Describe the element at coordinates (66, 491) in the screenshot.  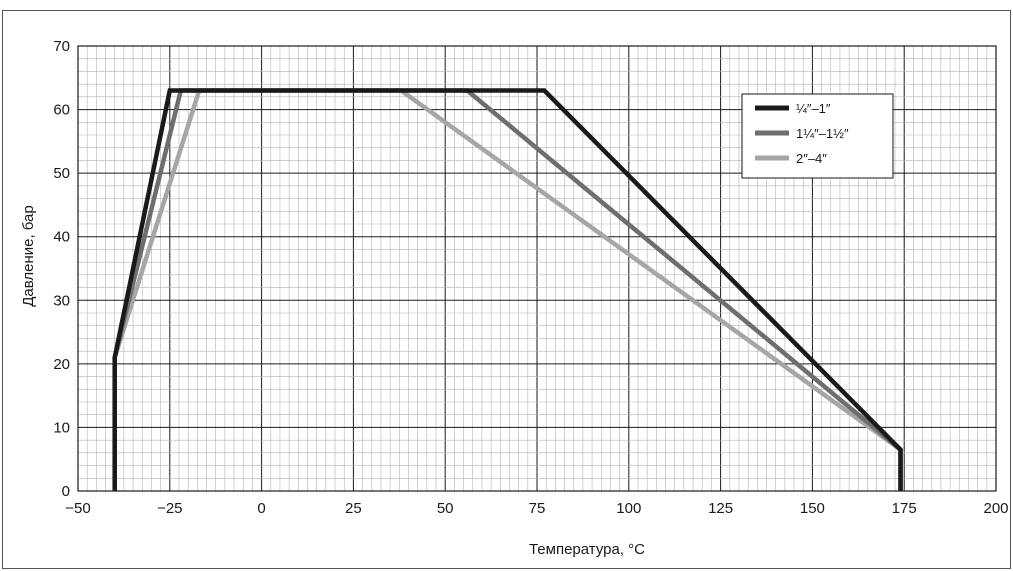
I see `y-tick-label: 0` at that location.